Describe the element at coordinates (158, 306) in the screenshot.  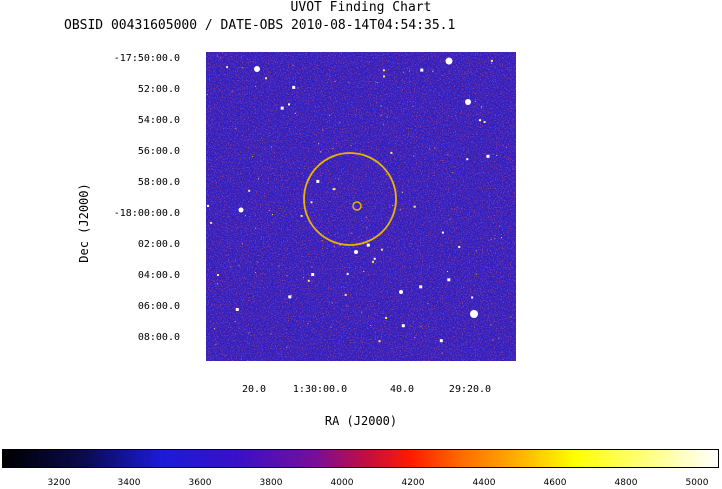
I see `dec-tick: 06:00.0` at that location.